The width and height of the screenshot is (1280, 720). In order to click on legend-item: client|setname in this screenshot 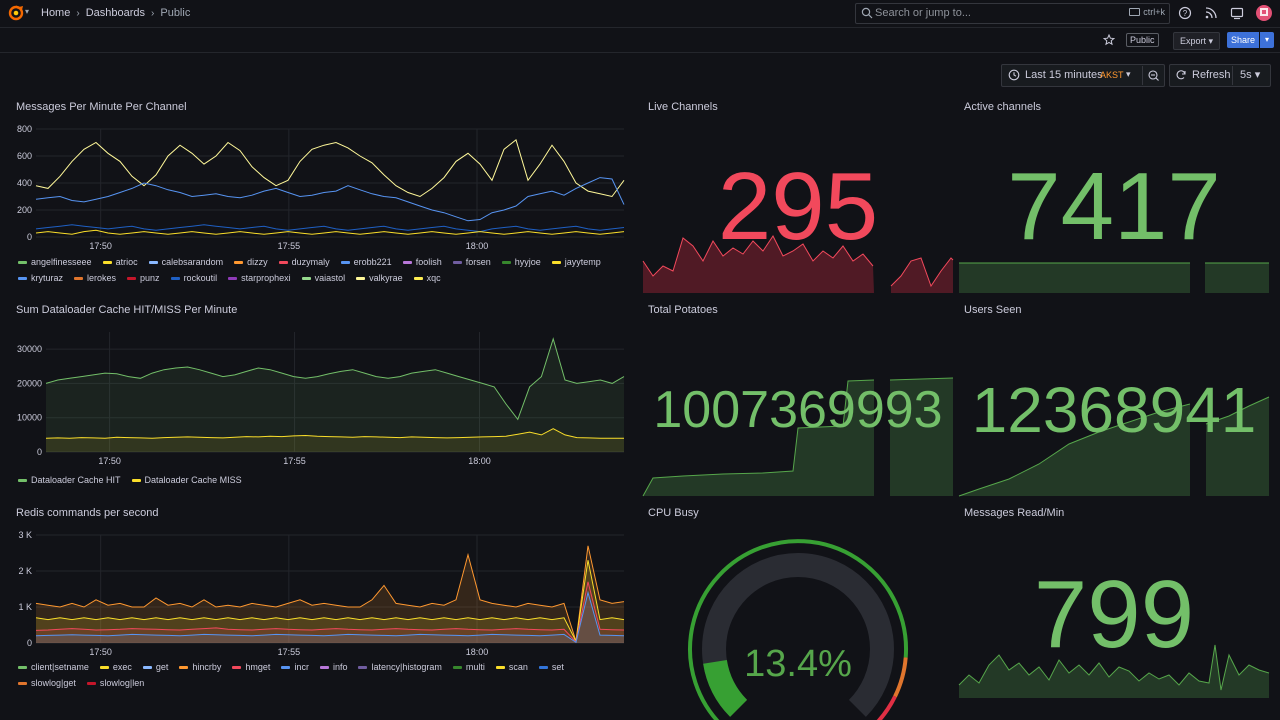, I will do `click(53, 667)`.